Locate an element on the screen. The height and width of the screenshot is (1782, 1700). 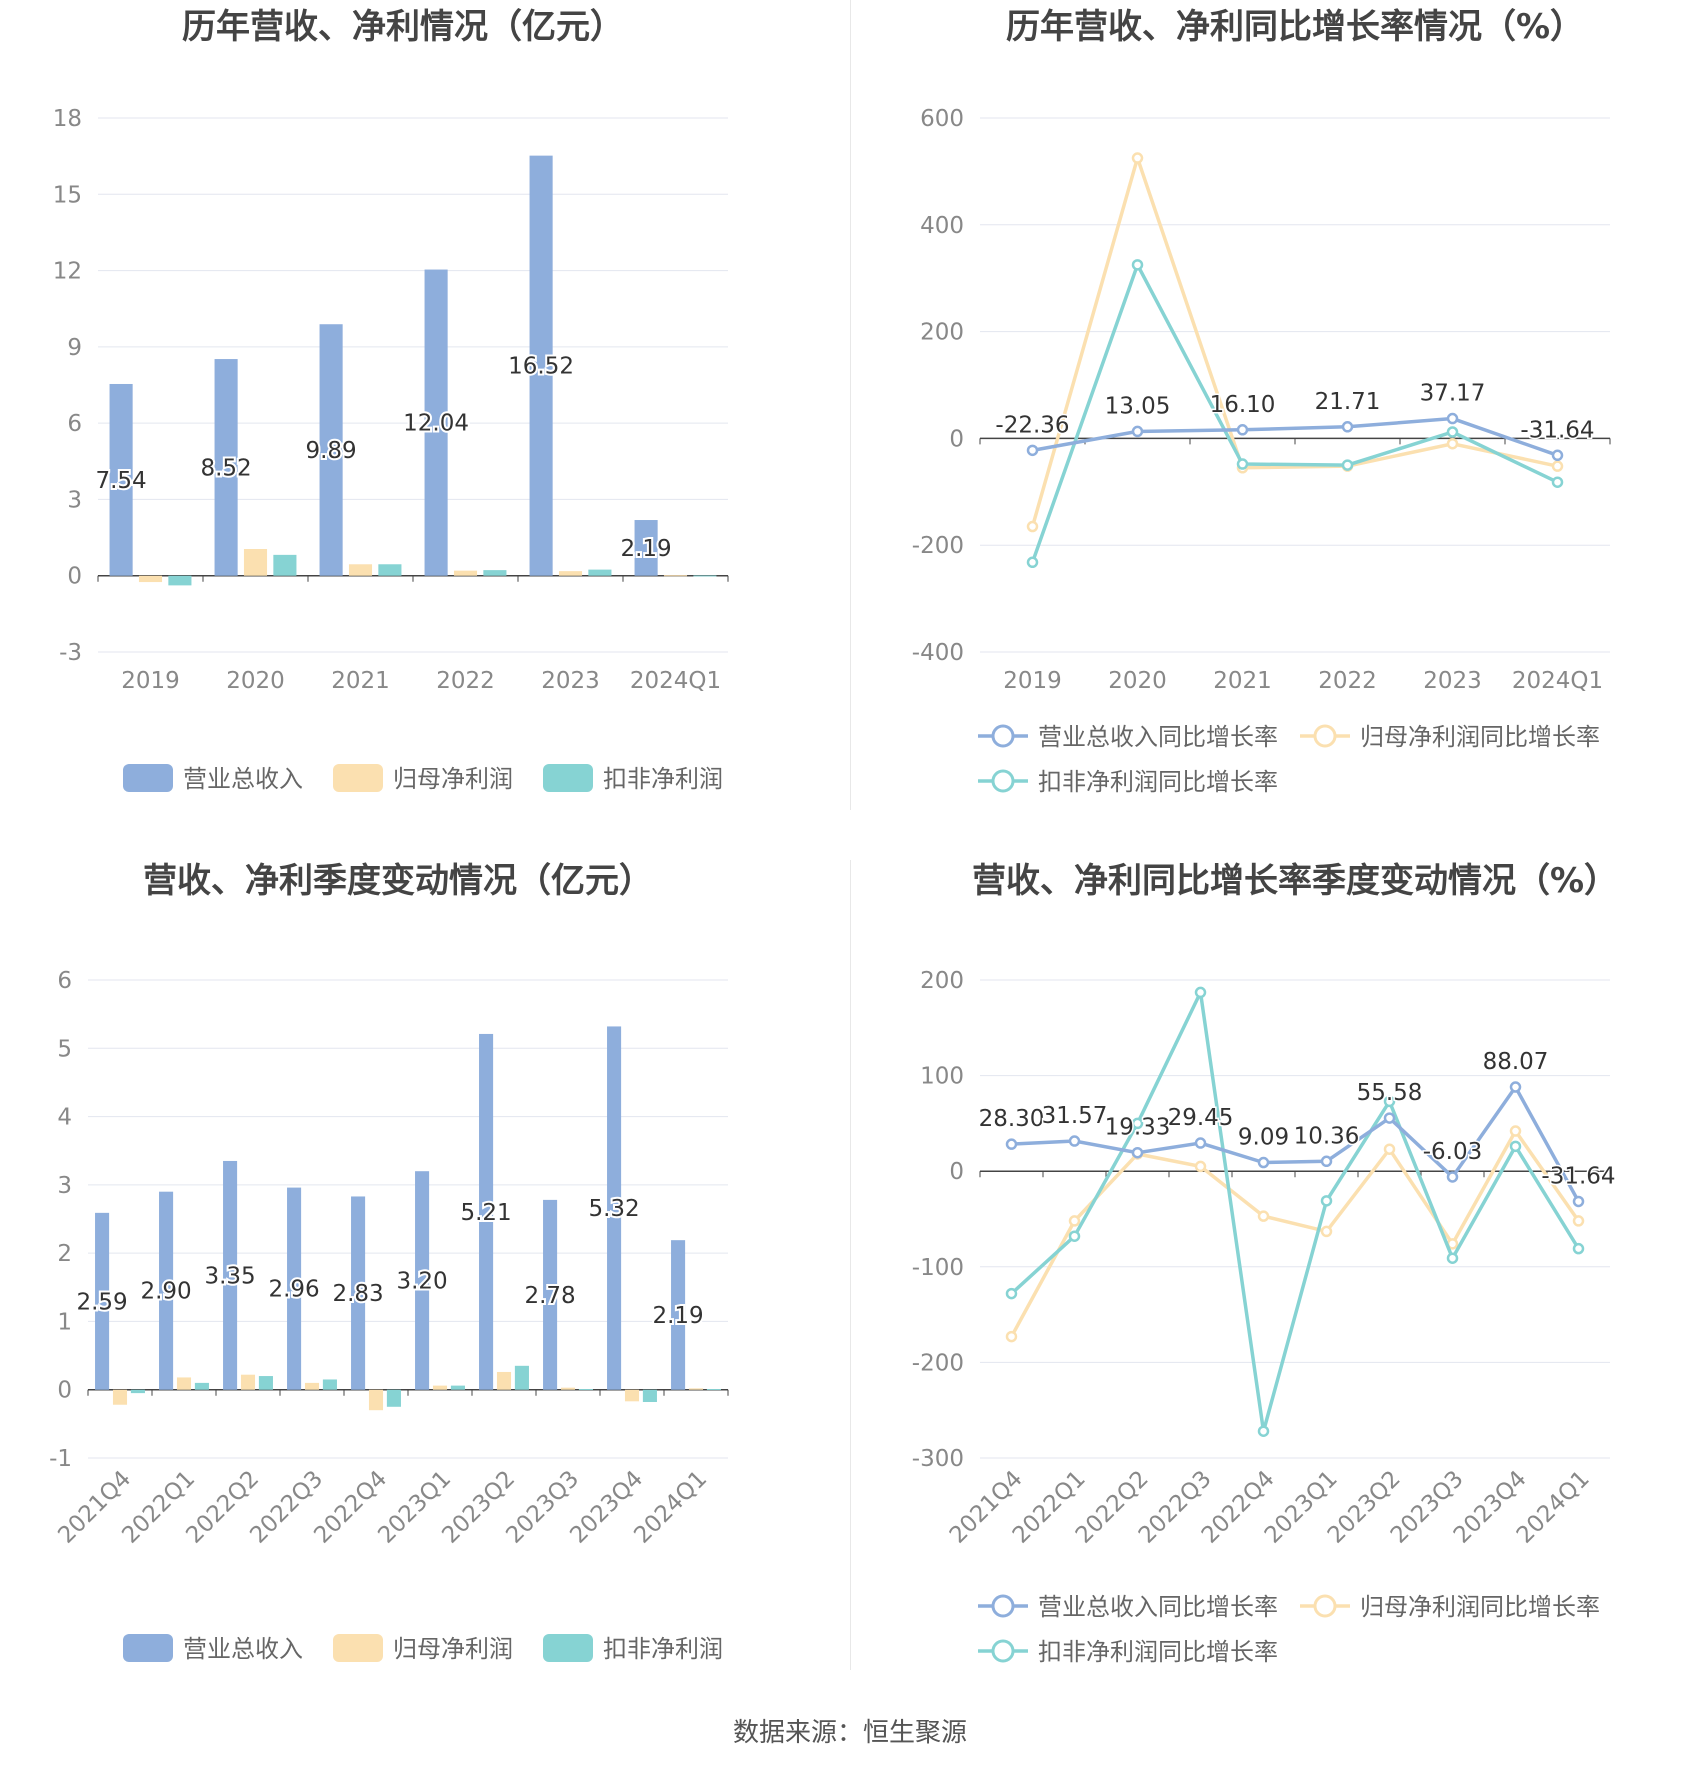
y-tick-label: -3 is located at coordinates (70, 653).